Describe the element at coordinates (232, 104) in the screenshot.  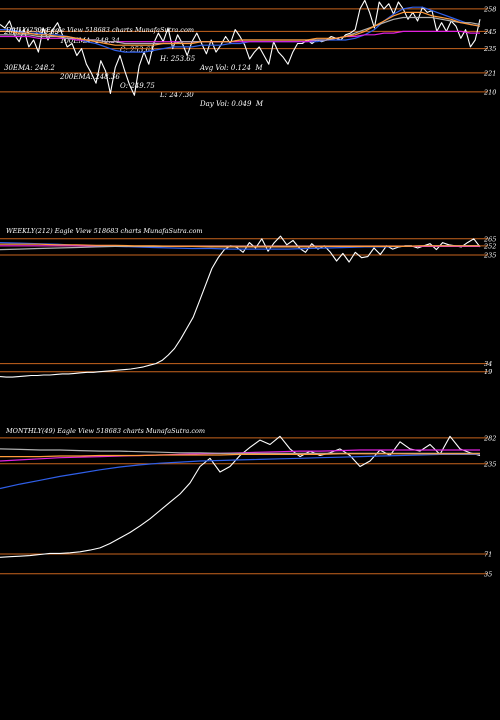
I see `stat-day-vol: Day Vol: 0.049 M` at that location.